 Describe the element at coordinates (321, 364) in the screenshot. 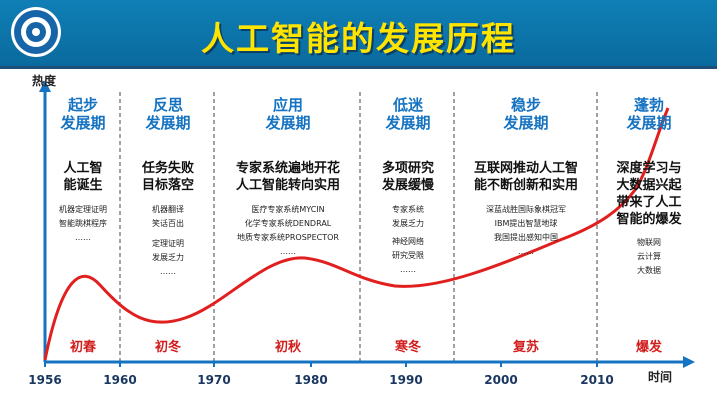

I see `year-ticks` at that location.